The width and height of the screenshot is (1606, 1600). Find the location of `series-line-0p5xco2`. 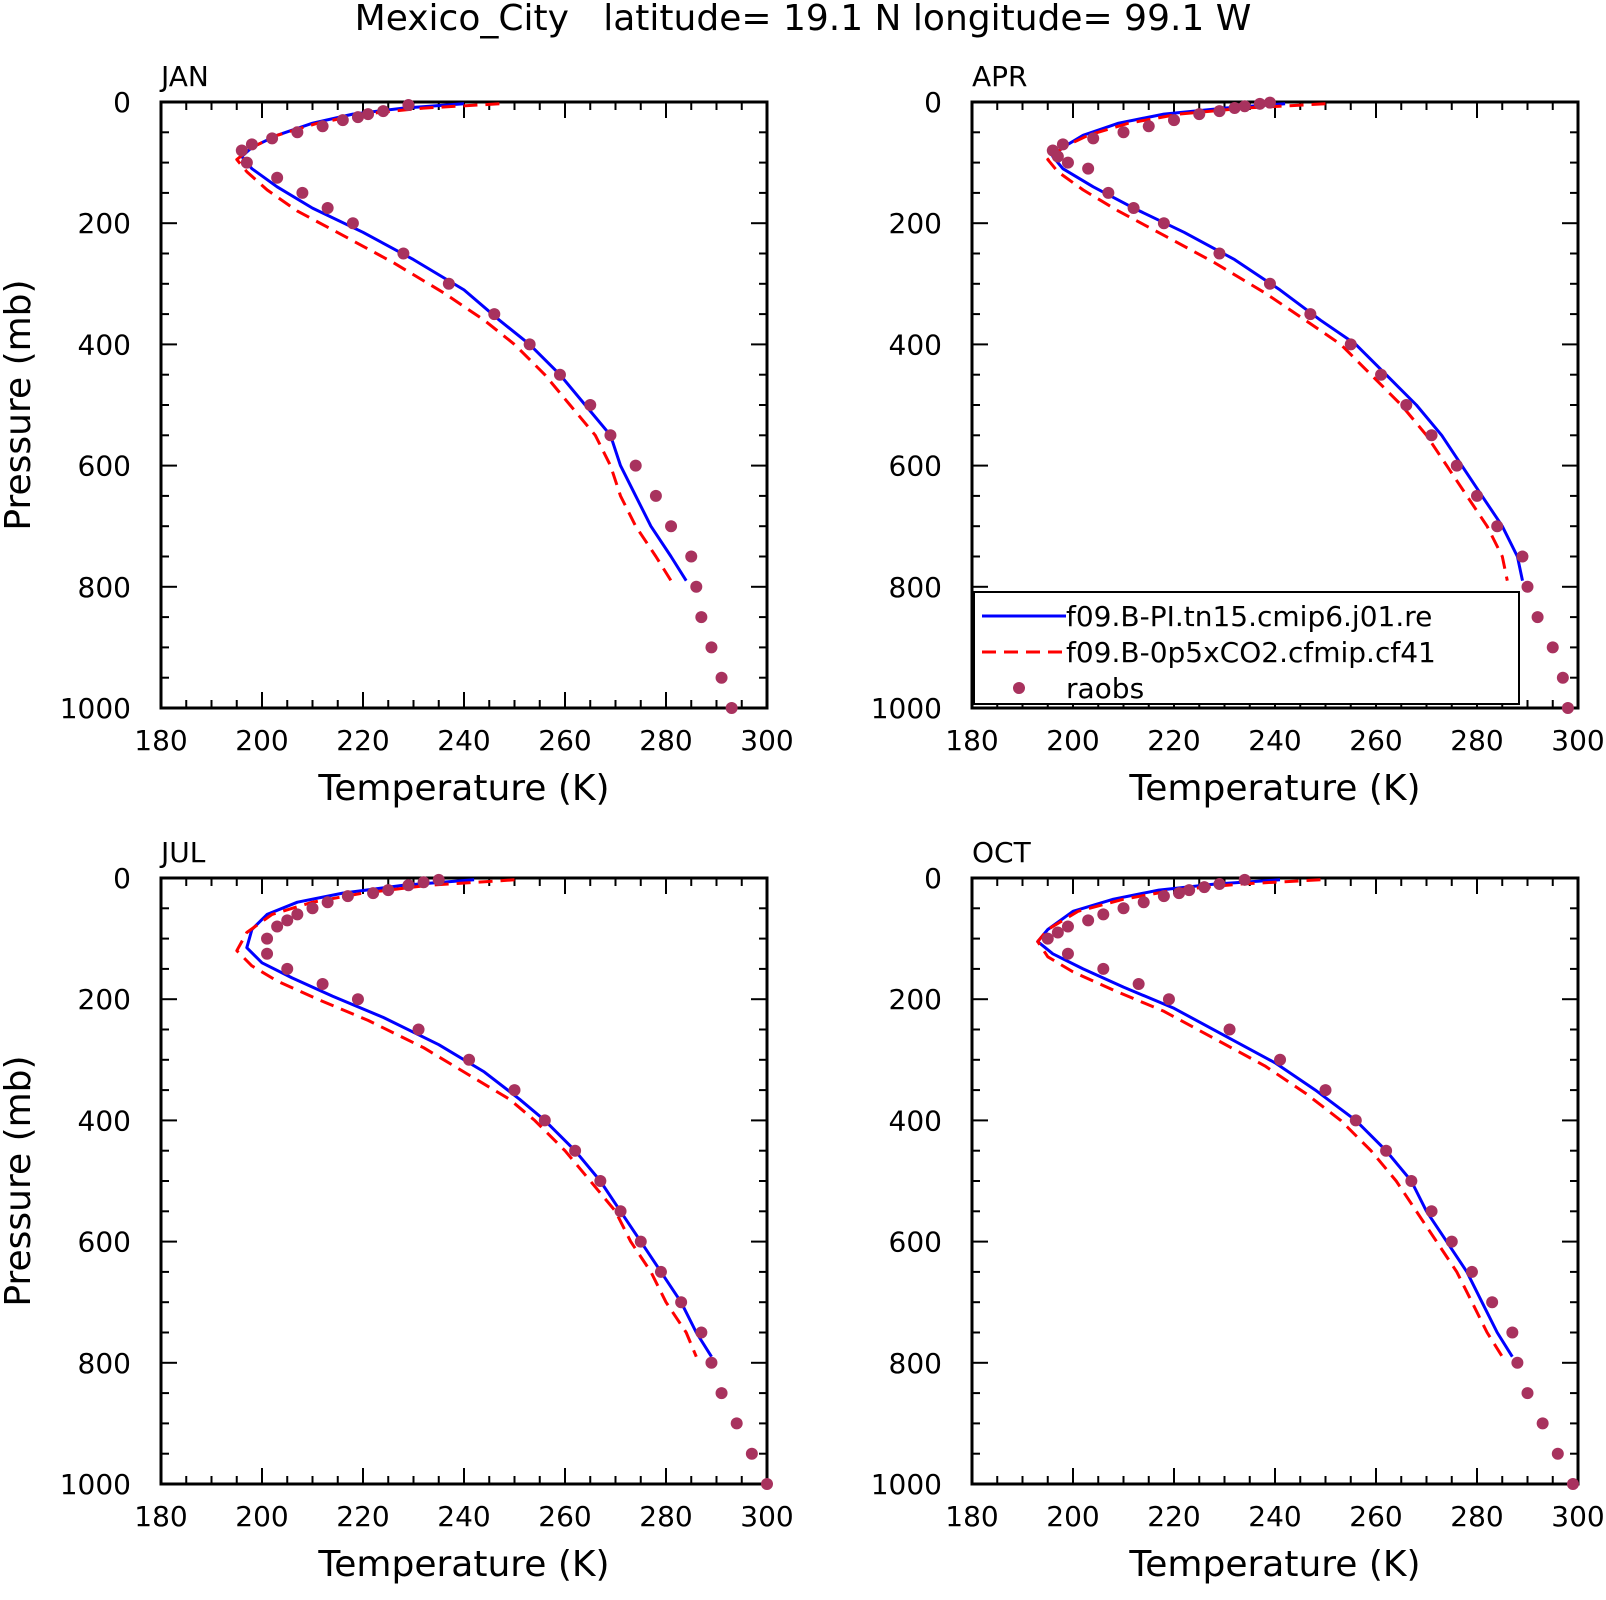

series-line-0p5xco2 is located at coordinates (1270, 1118).